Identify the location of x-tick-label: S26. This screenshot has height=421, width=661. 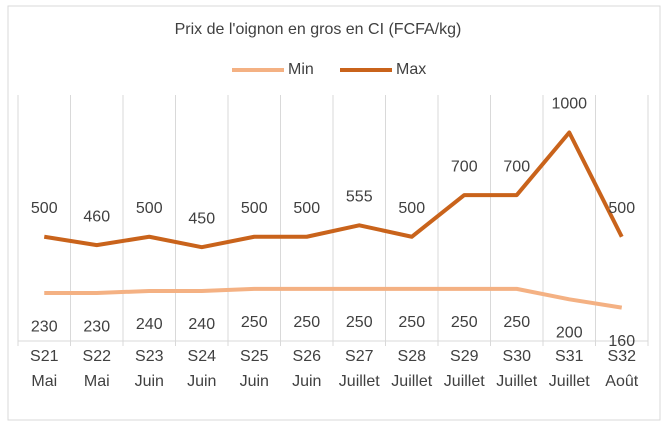
(307, 356).